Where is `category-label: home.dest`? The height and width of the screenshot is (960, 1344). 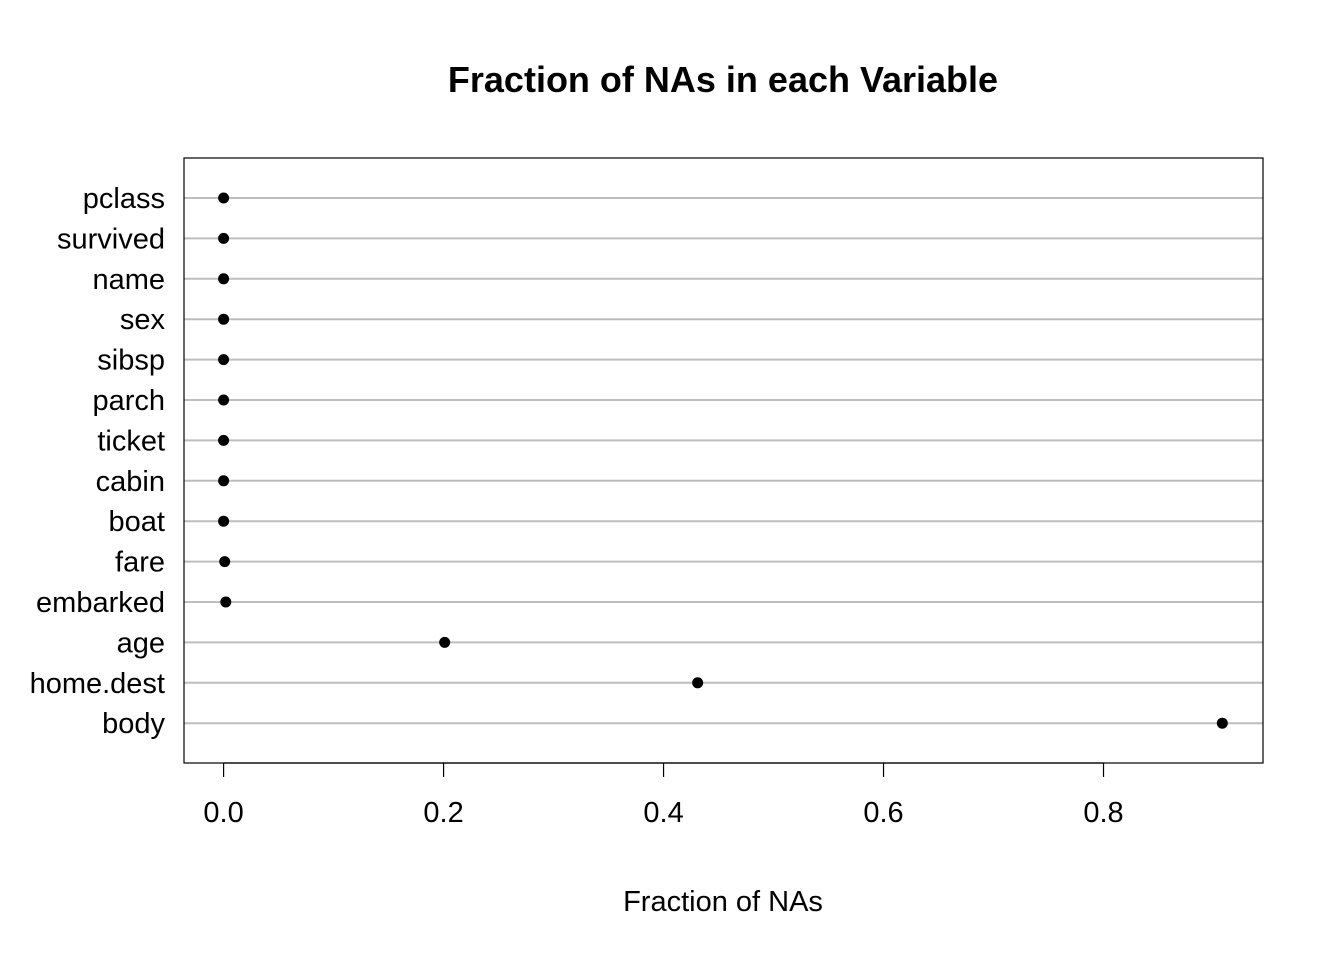
category-label: home.dest is located at coordinates (97, 684).